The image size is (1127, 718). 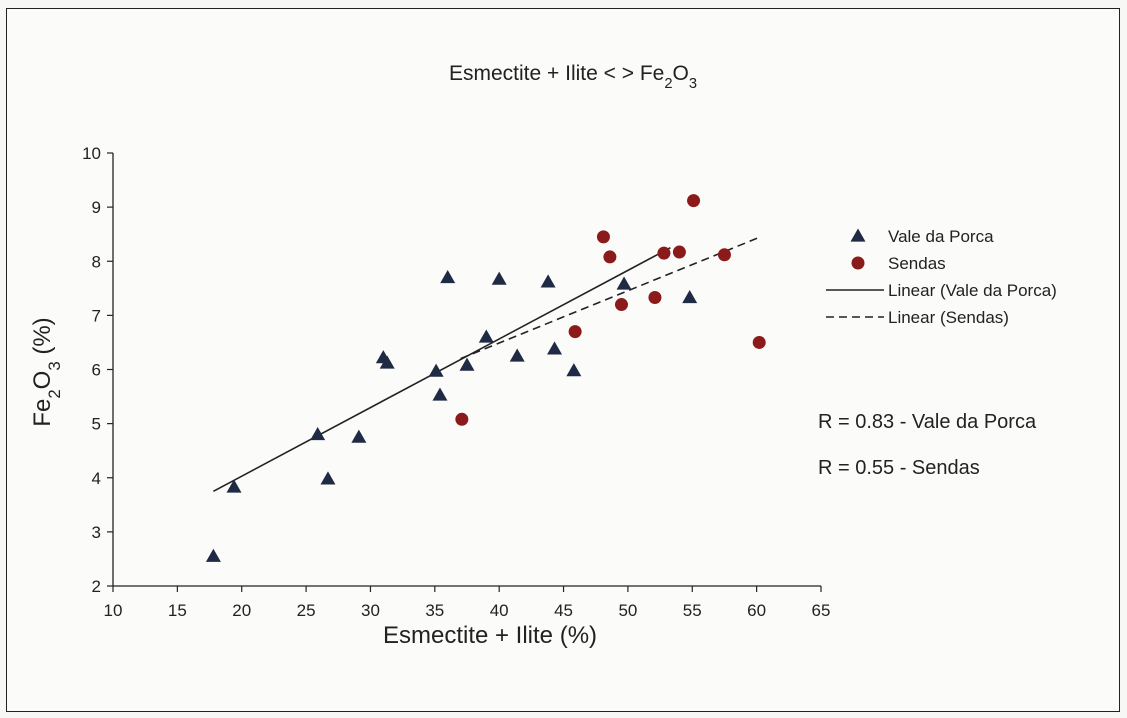 I want to click on x-tick-label: 50, so click(x=627, y=610).